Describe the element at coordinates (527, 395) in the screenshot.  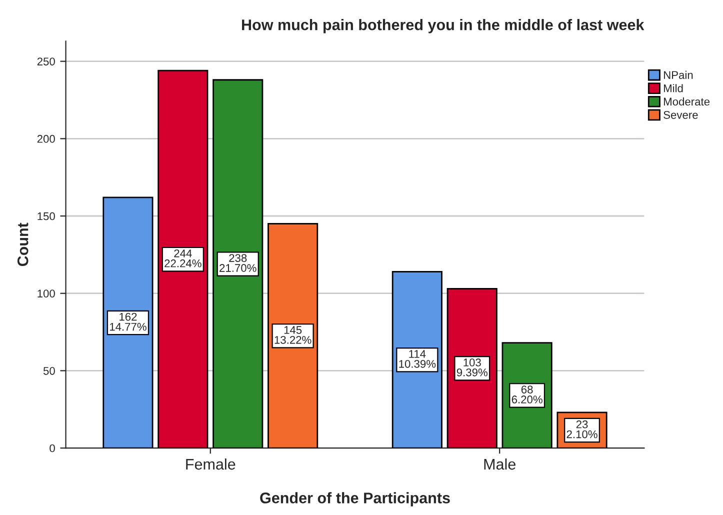
I see `data-label: 68 6.20%` at that location.